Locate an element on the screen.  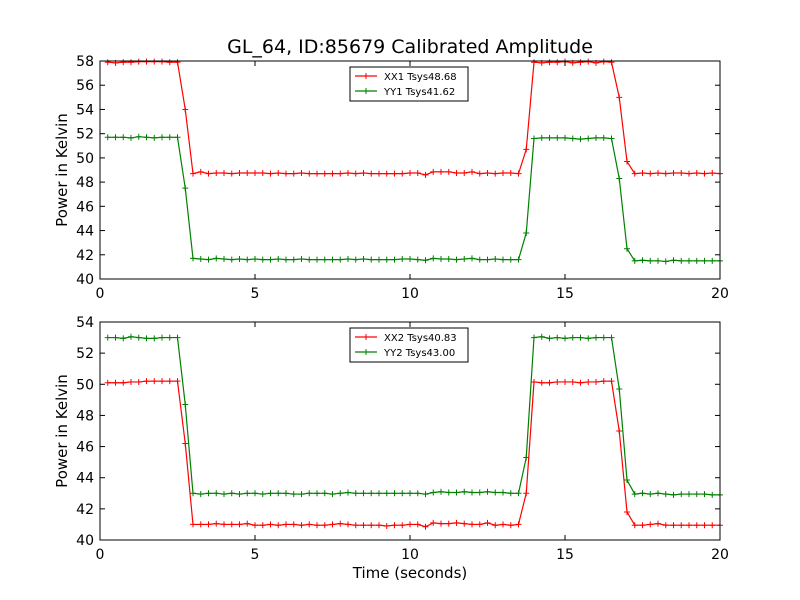
legend-box is located at coordinates (409, 84).